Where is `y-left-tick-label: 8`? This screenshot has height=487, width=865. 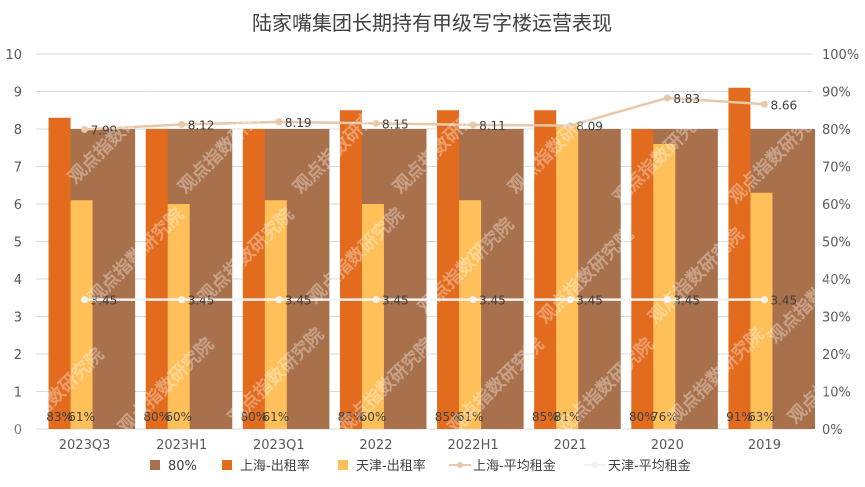
y-left-tick-label: 8 is located at coordinates (18, 130).